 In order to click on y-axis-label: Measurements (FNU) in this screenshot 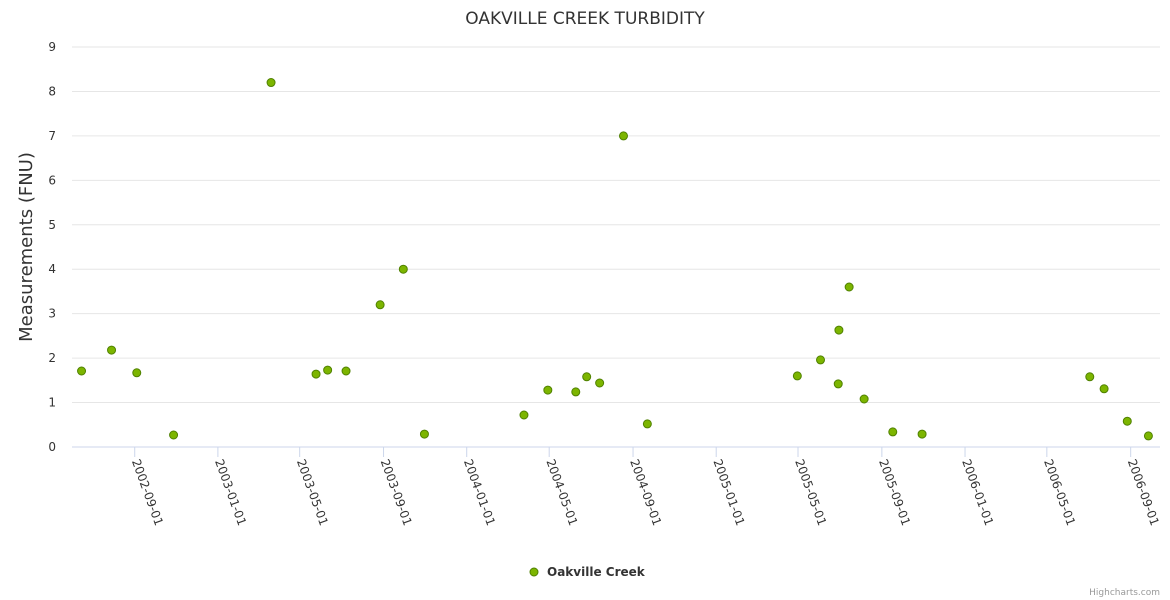, I will do `click(26, 247)`.